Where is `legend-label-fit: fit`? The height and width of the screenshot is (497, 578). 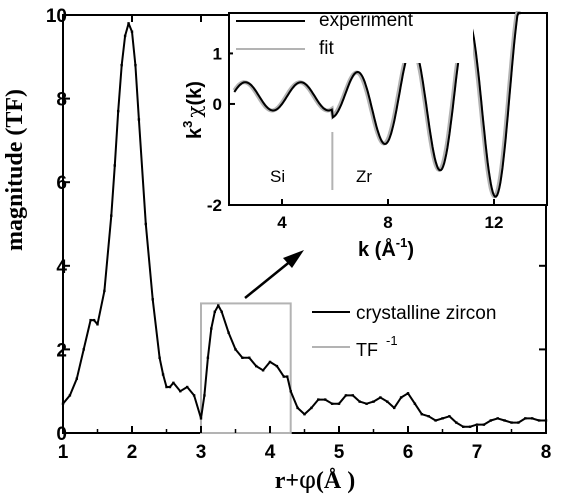
legend-label-fit: fit is located at coordinates (327, 48).